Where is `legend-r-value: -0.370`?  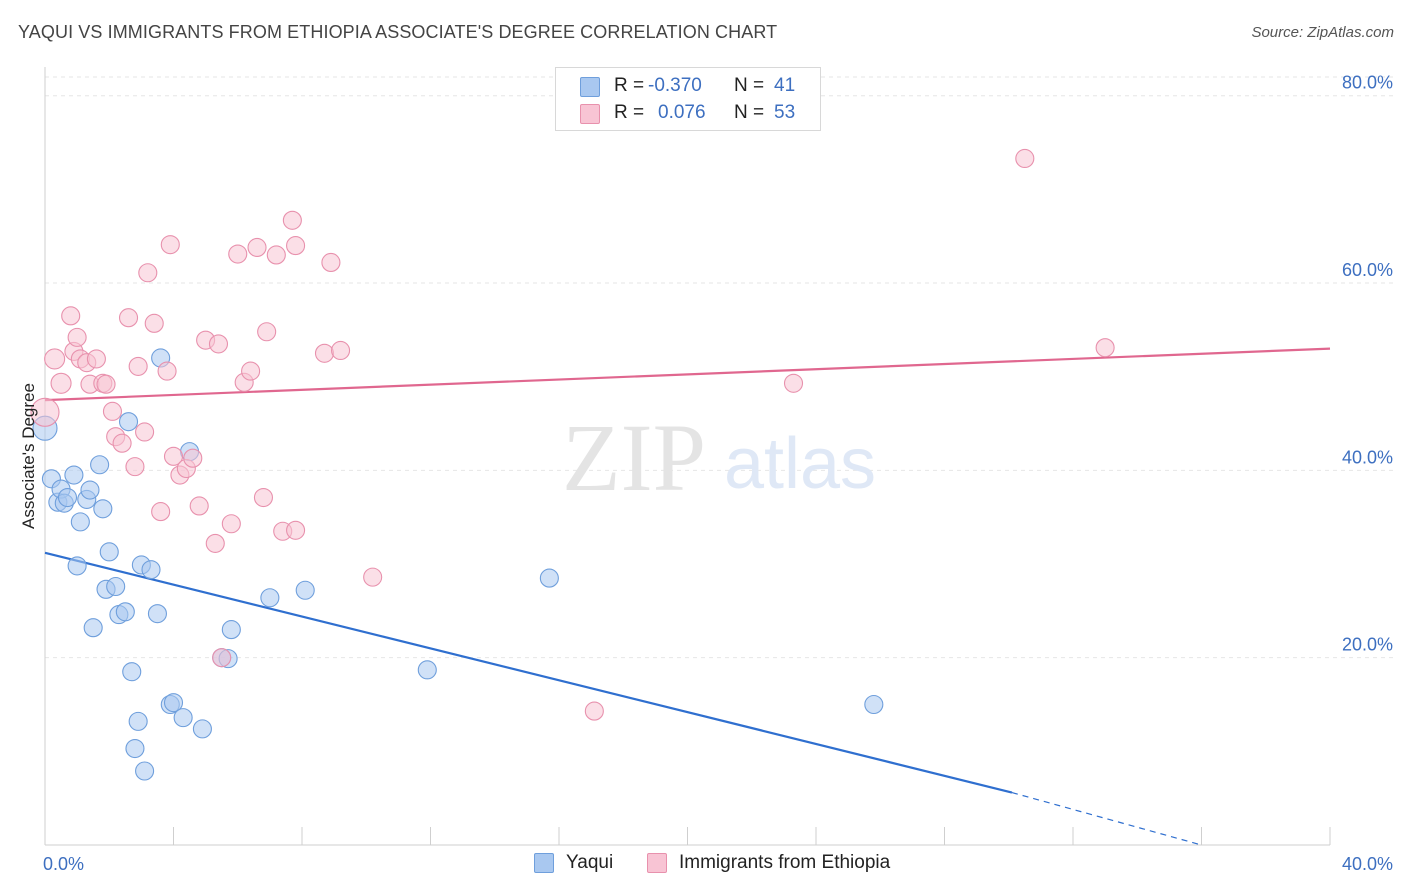
legend-r-value: -0.370 is located at coordinates (675, 85).